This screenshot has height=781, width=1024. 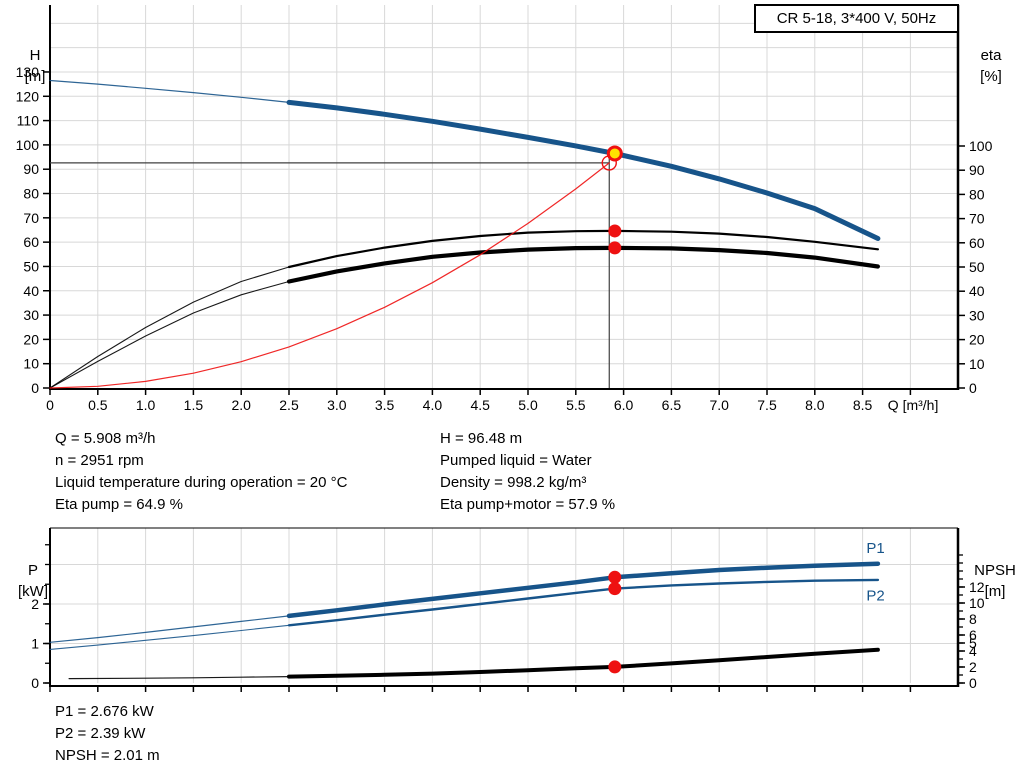 What do you see at coordinates (516, 460) in the screenshot?
I see `info-line: Pumped liquid = Water` at bounding box center [516, 460].